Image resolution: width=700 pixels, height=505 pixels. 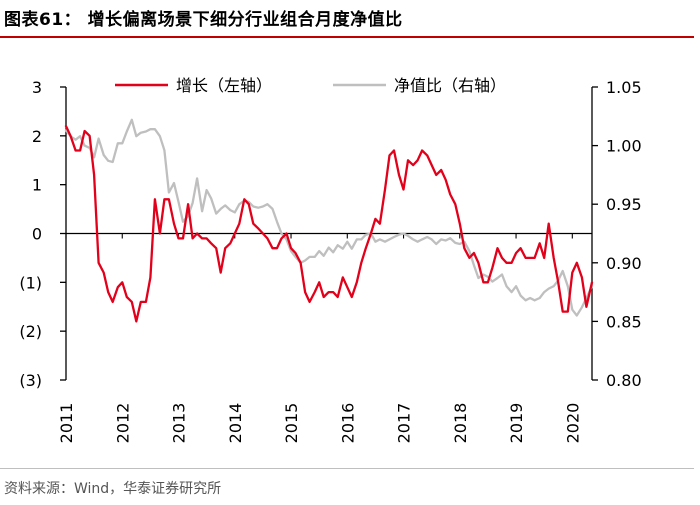 I want to click on x-tick-label: 2020, so click(x=572, y=423).